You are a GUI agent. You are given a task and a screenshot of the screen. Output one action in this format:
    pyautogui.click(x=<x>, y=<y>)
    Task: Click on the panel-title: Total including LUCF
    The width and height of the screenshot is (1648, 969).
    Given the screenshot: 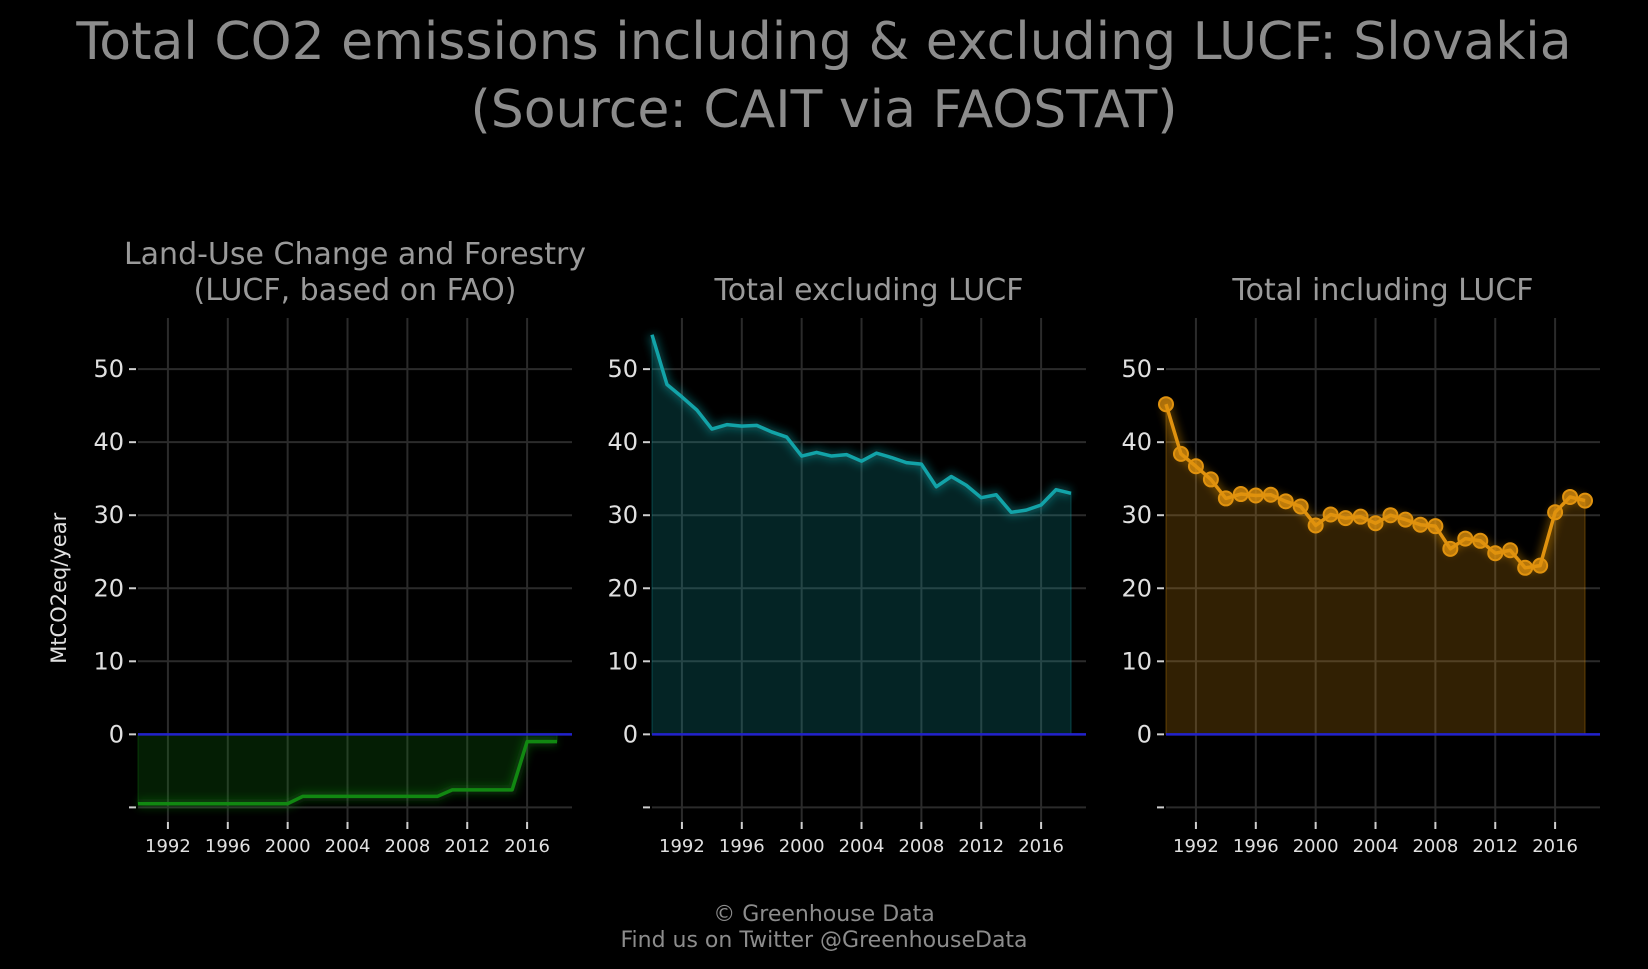 What is the action you would take?
    pyautogui.click(x=1382, y=290)
    